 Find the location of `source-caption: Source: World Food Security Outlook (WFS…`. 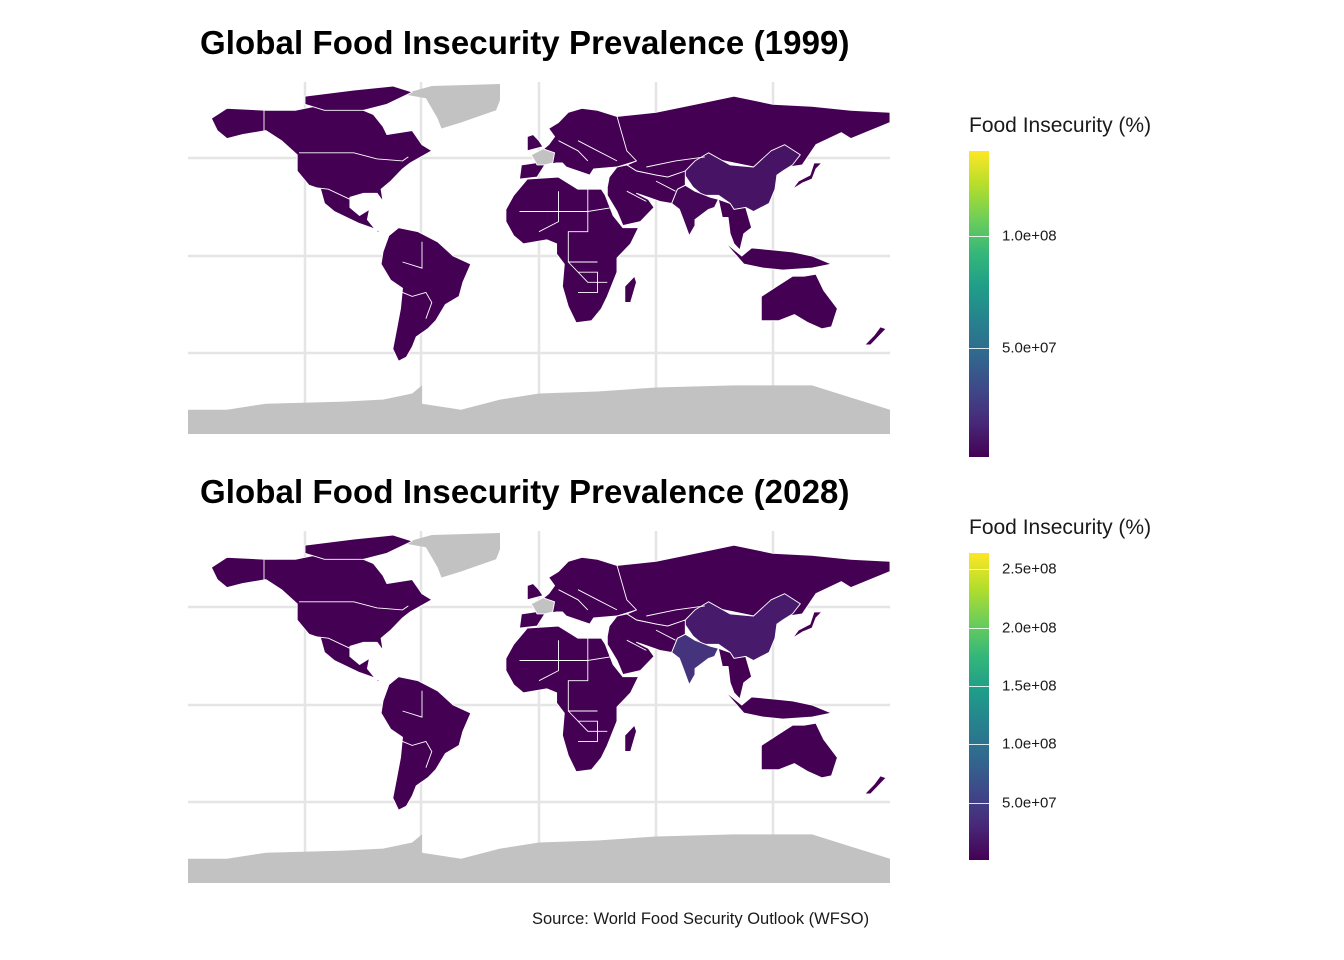

source-caption: Source: World Food Security Outlook (WFS… is located at coordinates (701, 919).